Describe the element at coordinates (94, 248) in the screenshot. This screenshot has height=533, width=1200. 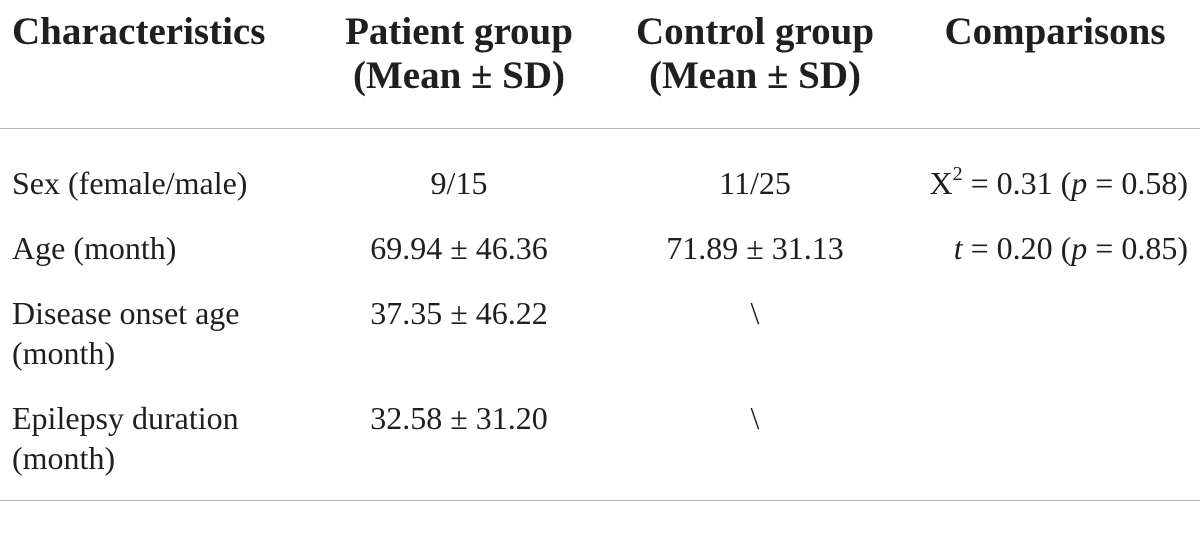
I see `characteristic-label: Age (month)` at that location.